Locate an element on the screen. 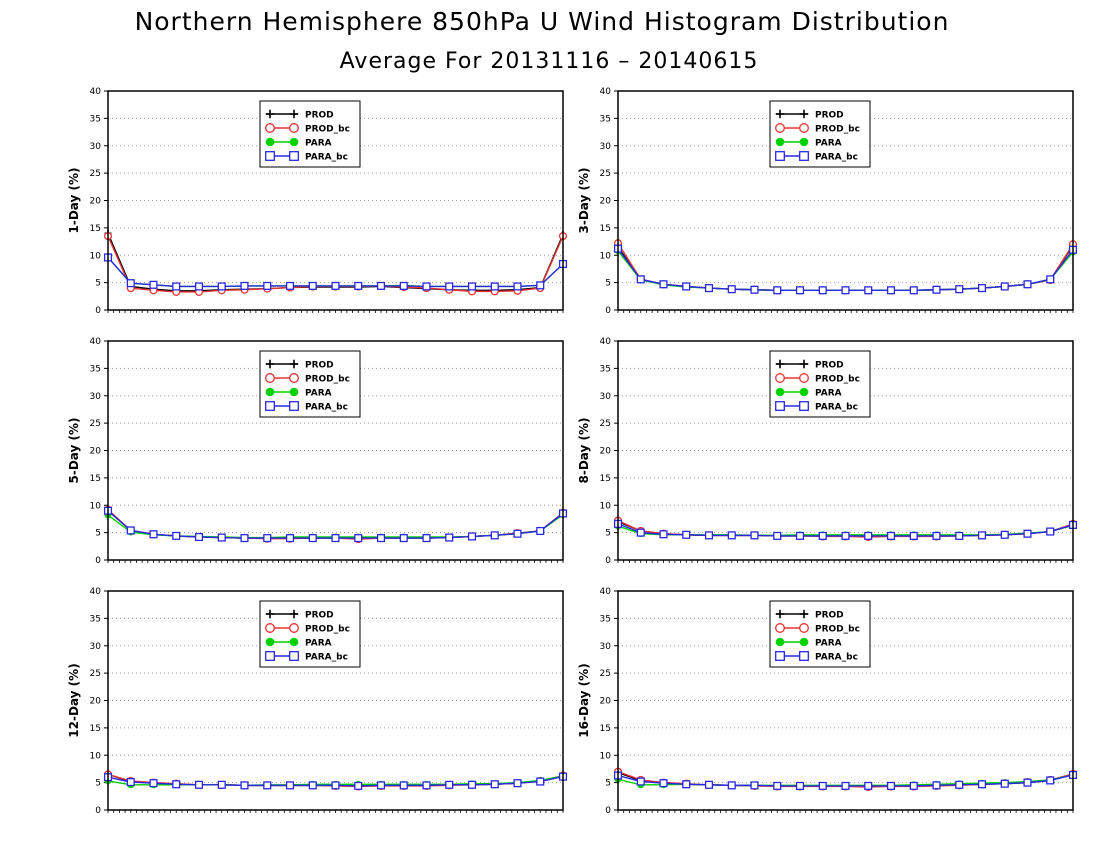 This screenshot has height=850, width=1100. y-axis-label: 8-Day (%) is located at coordinates (584, 450).